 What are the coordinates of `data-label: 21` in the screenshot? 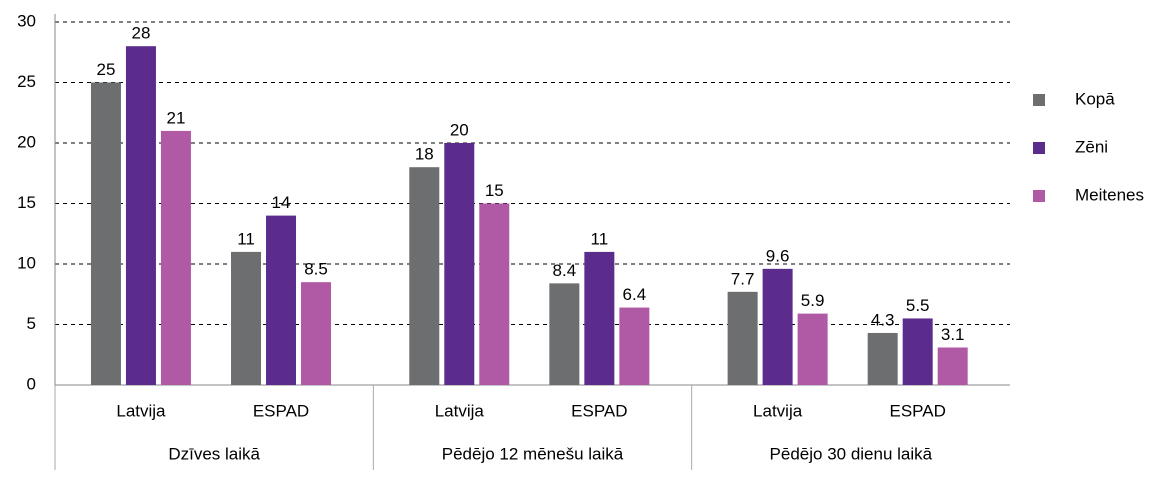 It's located at (175, 117).